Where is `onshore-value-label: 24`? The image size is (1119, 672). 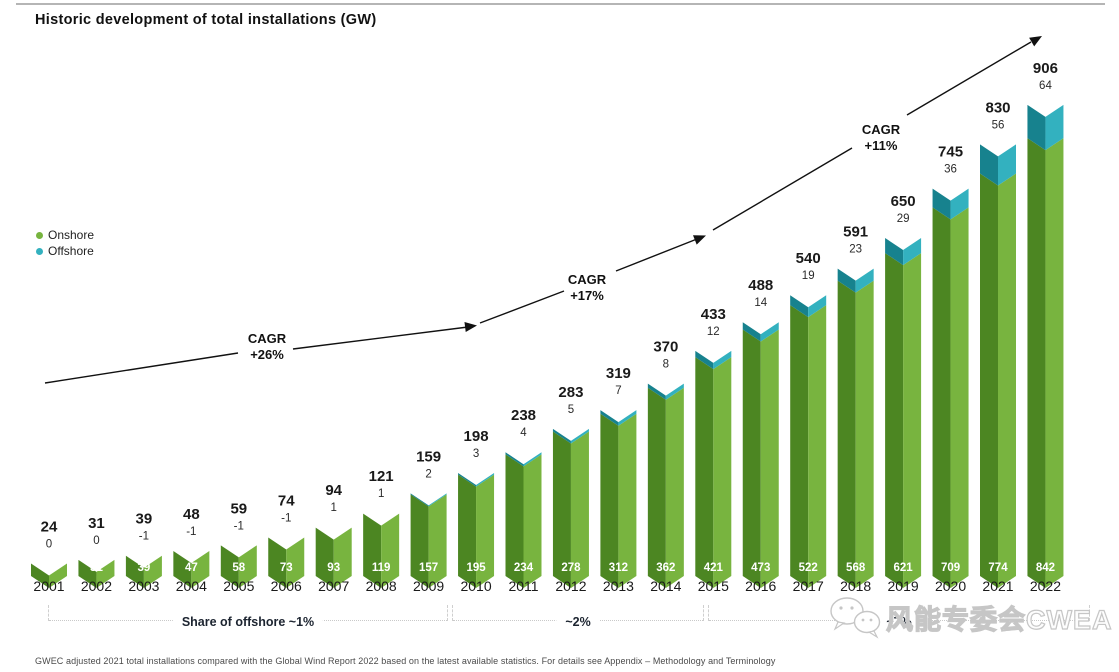
onshore-value-label: 24 is located at coordinates (49, 568).